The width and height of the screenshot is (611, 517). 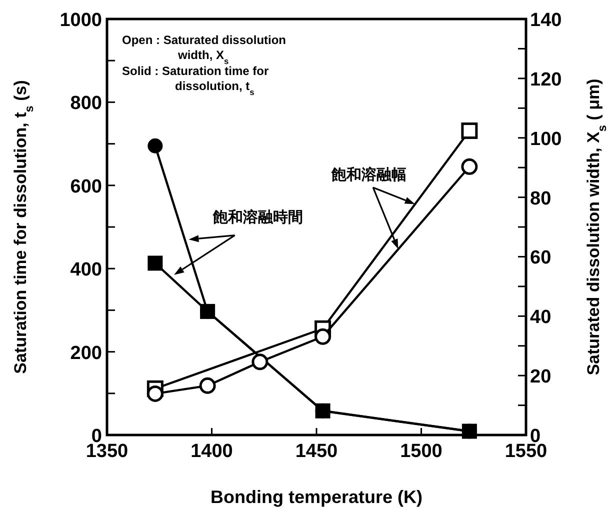 What do you see at coordinates (204, 49) in the screenshot?
I see `annotation: Open : Saturated dissolution width, X$_{s}$` at bounding box center [204, 49].